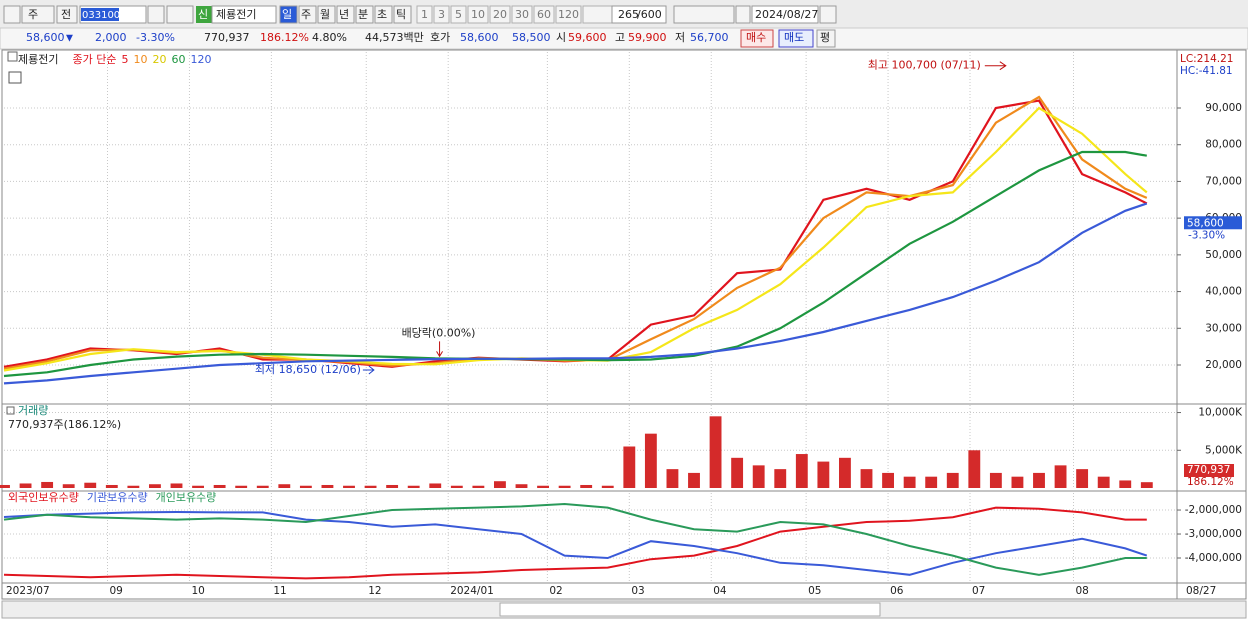 This screenshot has height=621, width=1248. I want to click on calendar-icon, so click(828, 14).